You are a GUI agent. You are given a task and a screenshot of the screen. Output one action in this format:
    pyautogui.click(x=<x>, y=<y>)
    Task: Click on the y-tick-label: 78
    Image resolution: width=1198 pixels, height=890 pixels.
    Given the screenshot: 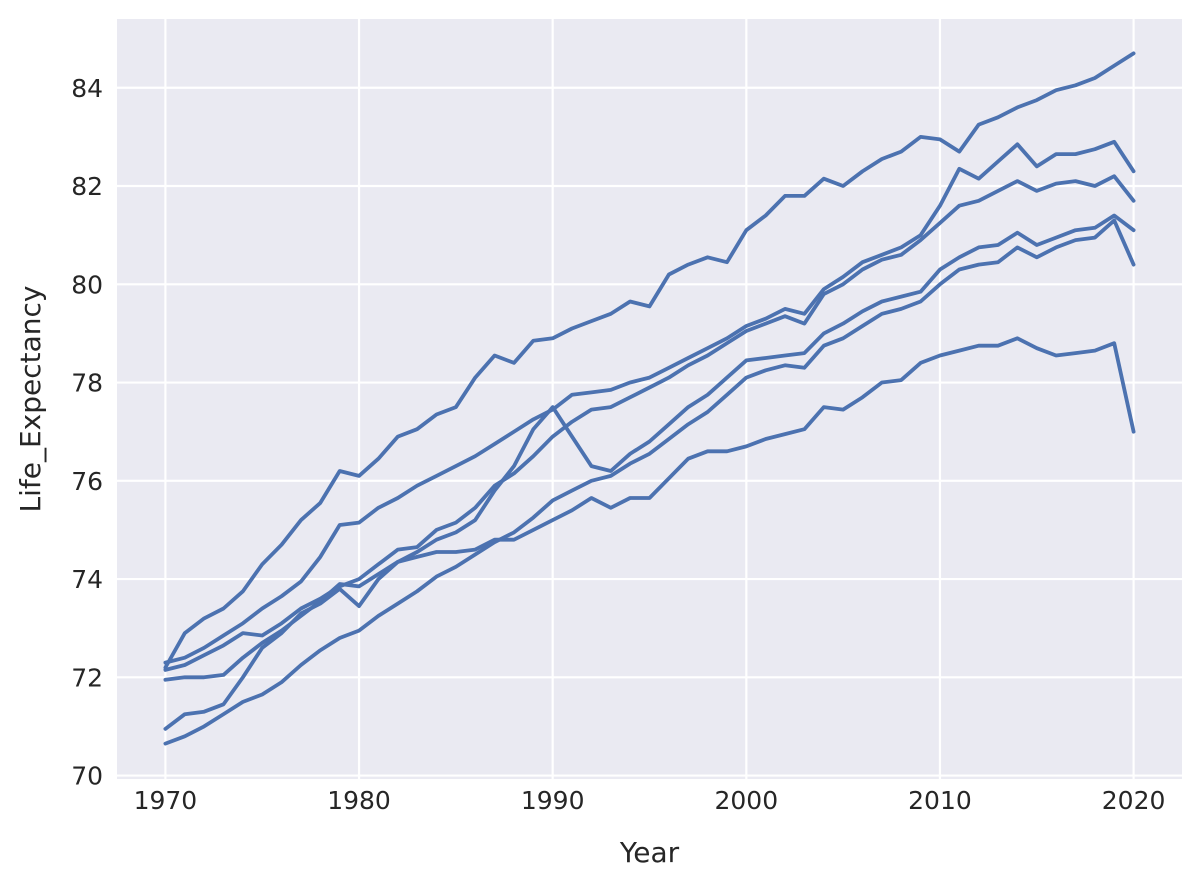 What is the action you would take?
    pyautogui.click(x=87, y=383)
    